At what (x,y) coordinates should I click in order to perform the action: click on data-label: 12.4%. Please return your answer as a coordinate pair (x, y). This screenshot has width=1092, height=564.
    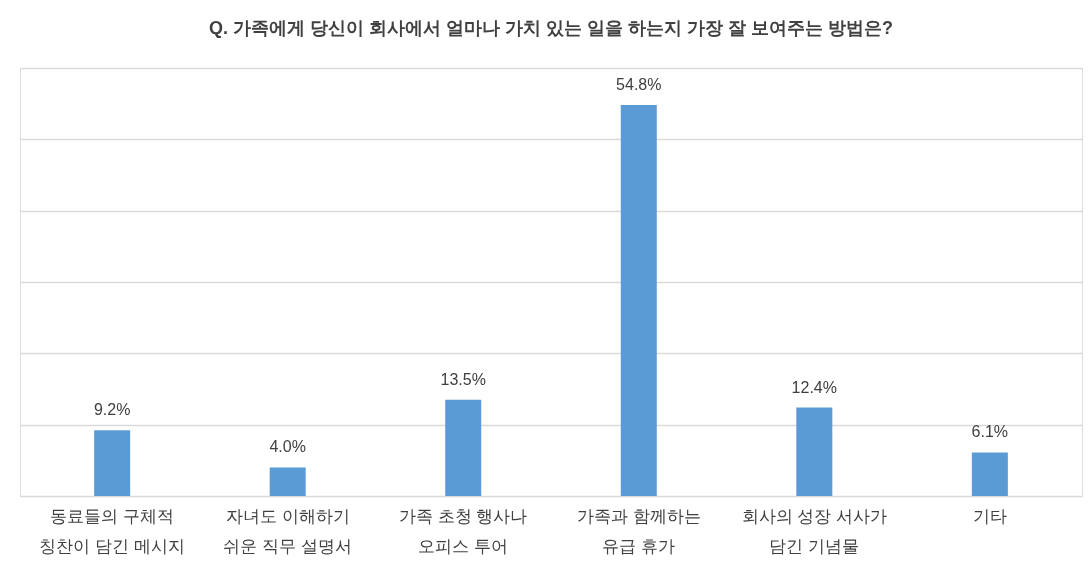
    Looking at the image, I should click on (814, 387).